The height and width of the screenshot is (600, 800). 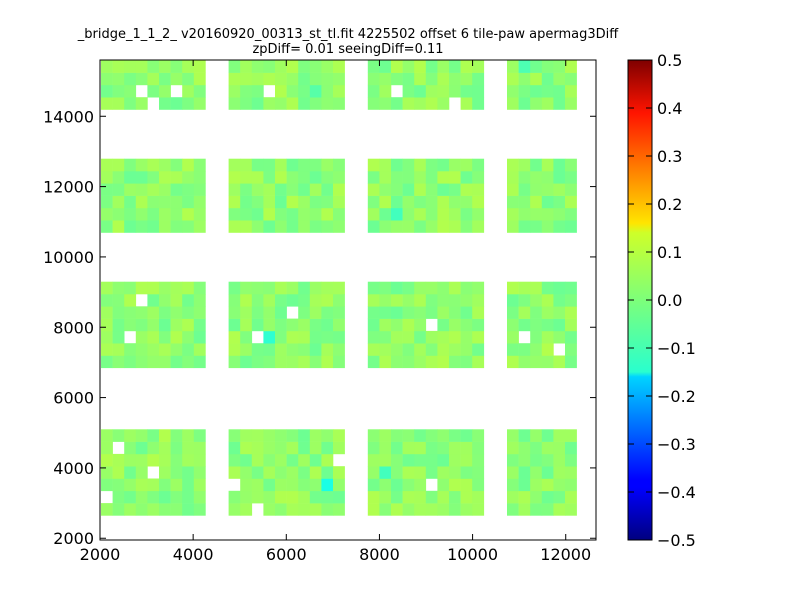 What do you see at coordinates (286, 554) in the screenshot?
I see `x-tick-label: 6000` at bounding box center [286, 554].